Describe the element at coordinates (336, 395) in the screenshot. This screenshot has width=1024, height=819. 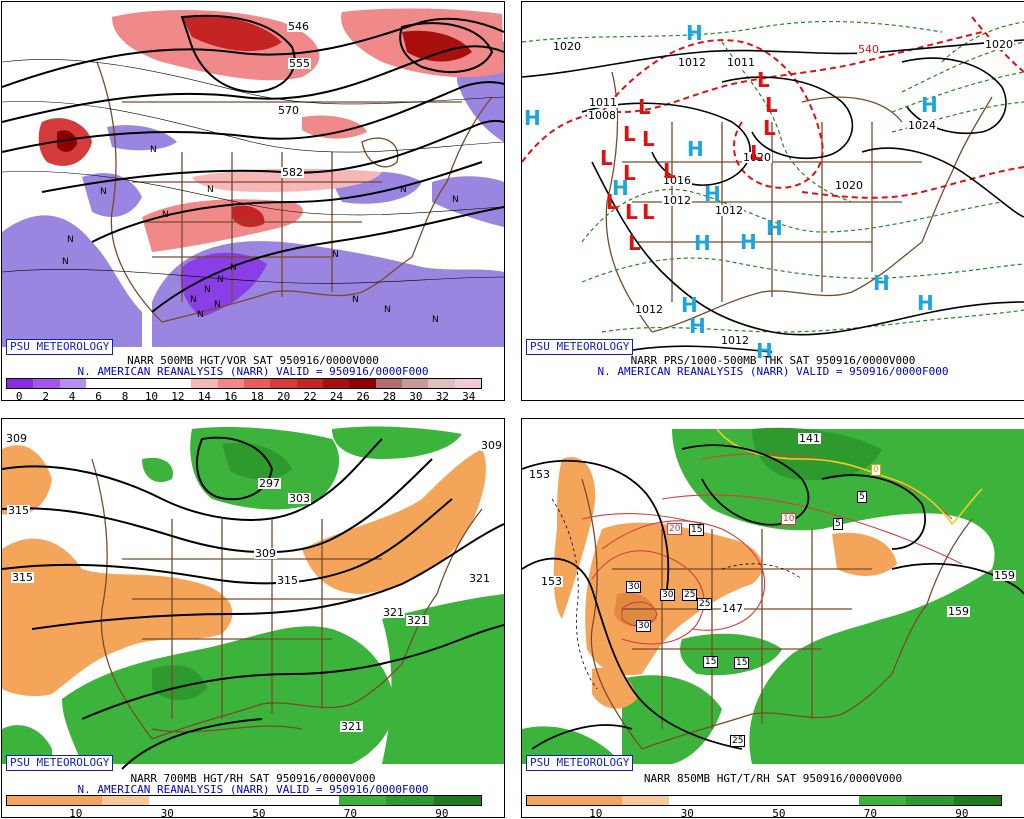
I see `color-scale-tick-label: 24` at that location.